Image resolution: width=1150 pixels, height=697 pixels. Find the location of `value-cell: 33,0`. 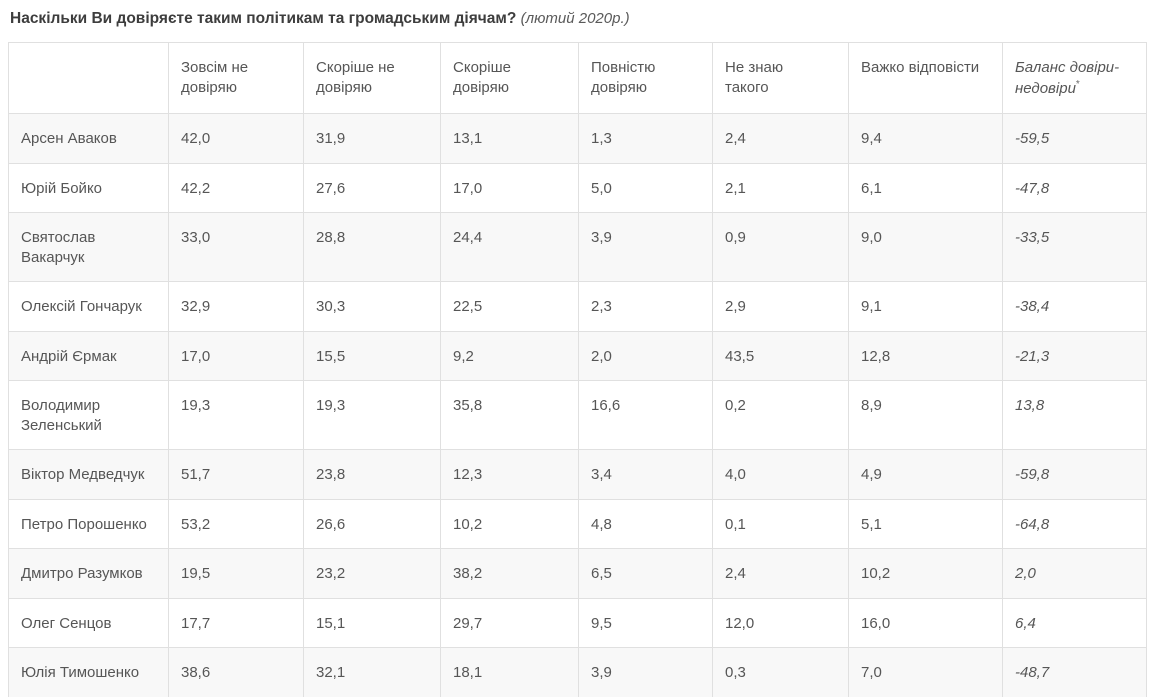

value-cell: 33,0 is located at coordinates (236, 247).